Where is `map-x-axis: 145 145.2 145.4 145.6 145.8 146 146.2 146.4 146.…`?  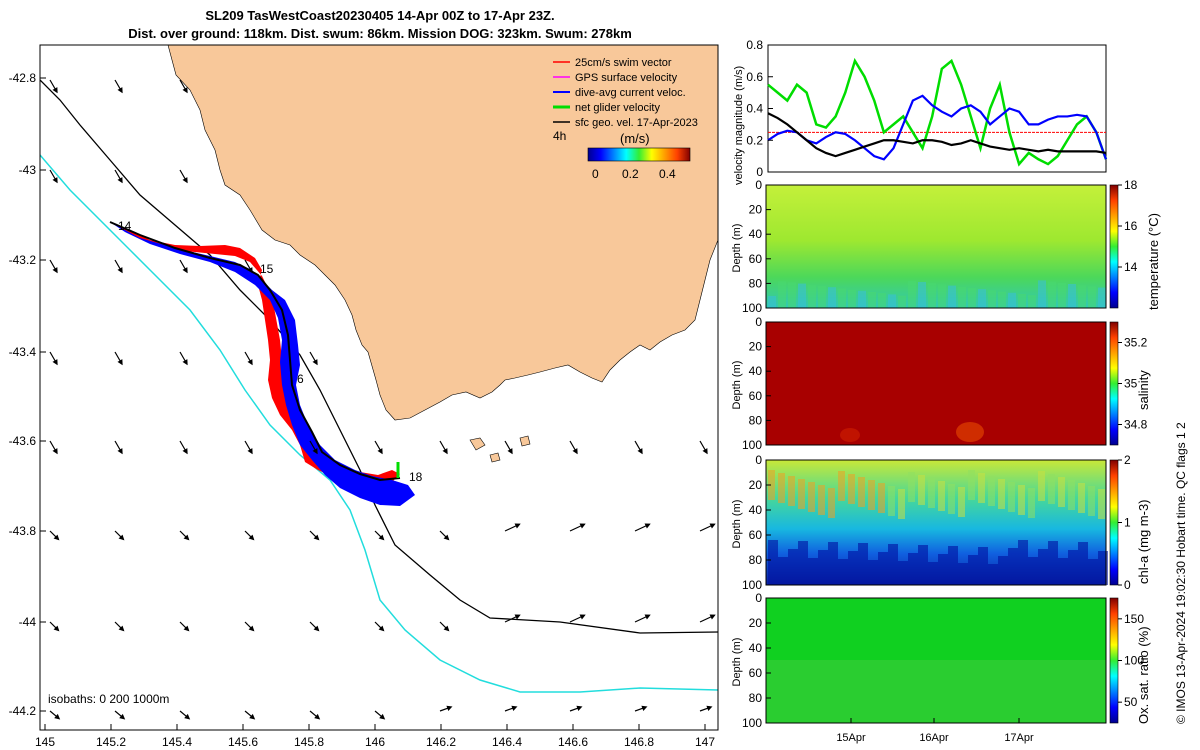 map-x-axis: 145 145.2 145.4 145.6 145.8 146 146.2 146.4 146.… is located at coordinates (375, 736).